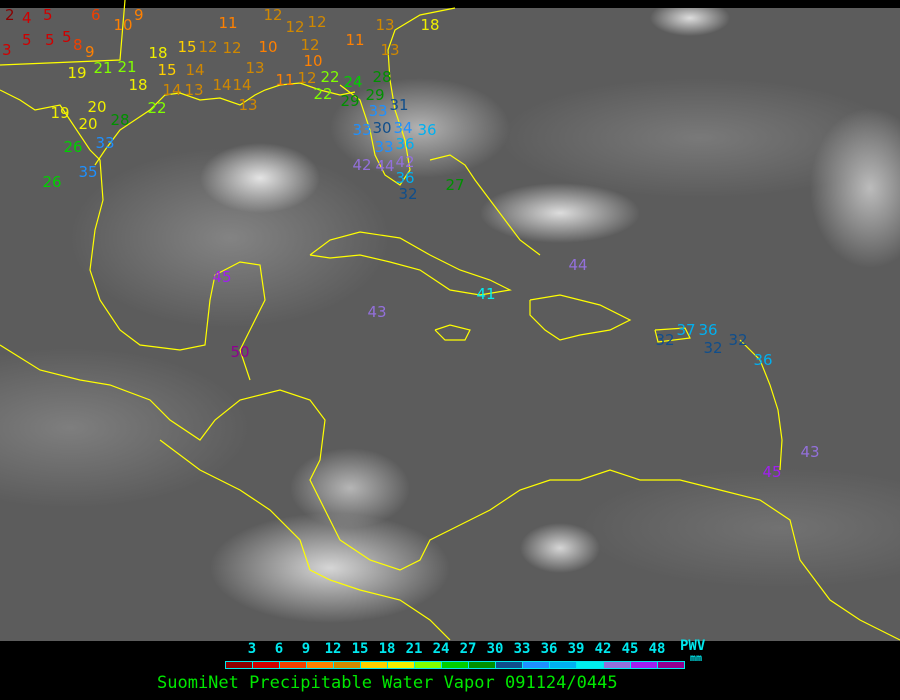  What do you see at coordinates (549, 649) in the screenshot?
I see `legend-tick: 36` at bounding box center [549, 649].